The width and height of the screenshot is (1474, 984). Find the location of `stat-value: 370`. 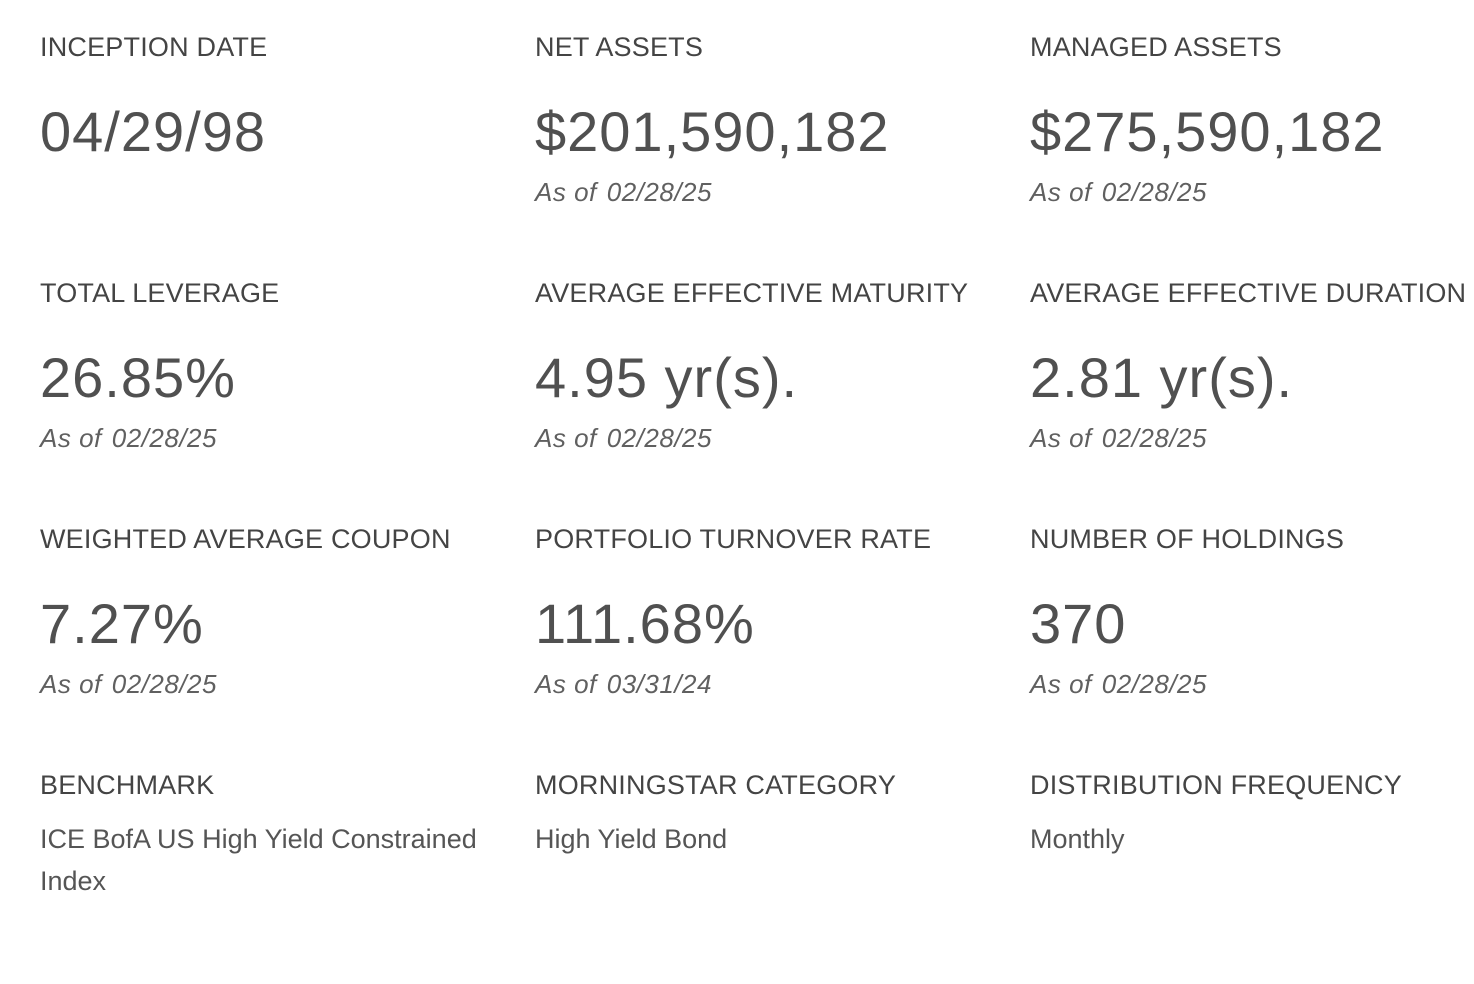

stat-value: 370 is located at coordinates (1078, 623).